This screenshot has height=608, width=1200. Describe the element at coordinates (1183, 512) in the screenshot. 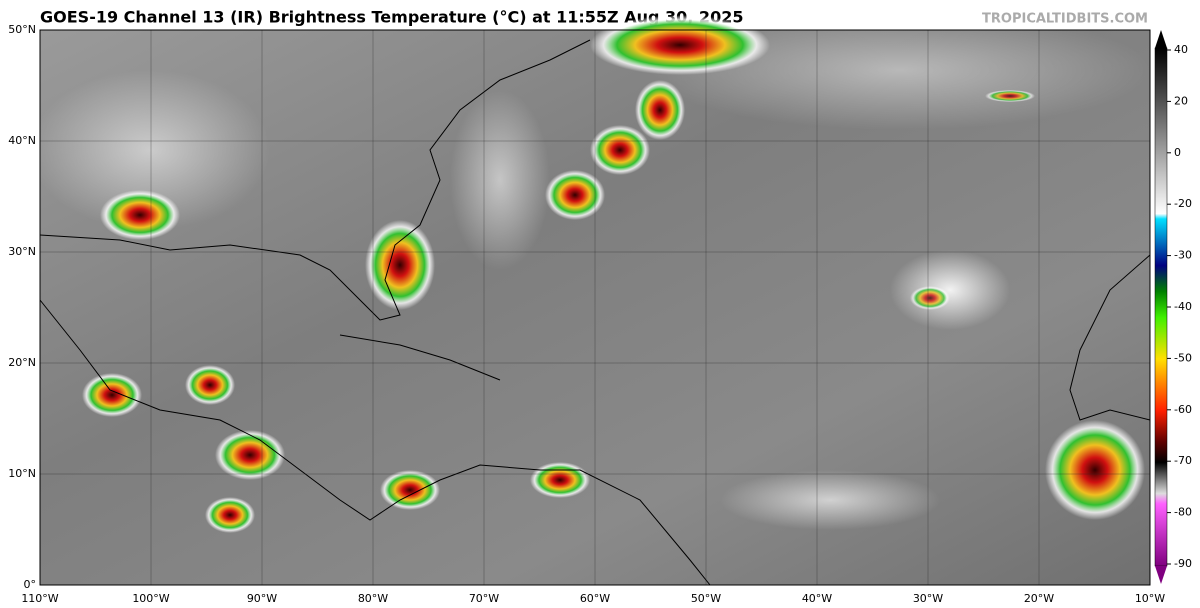

I see `colorbar-tick-label: -80` at that location.